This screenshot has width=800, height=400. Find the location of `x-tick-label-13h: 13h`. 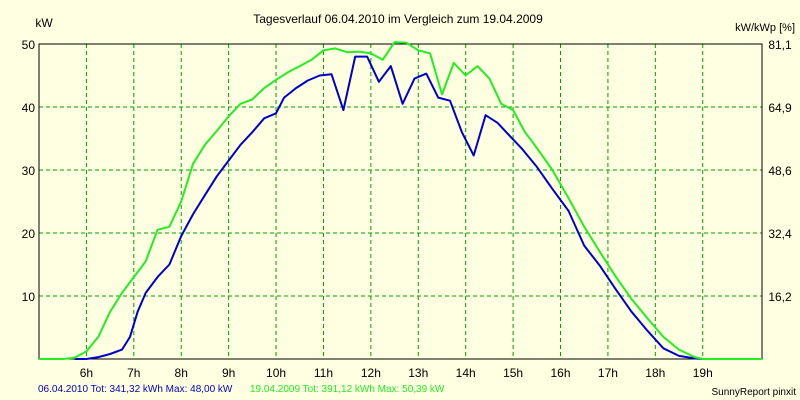

x-tick-label-13h: 13h is located at coordinates (418, 373).